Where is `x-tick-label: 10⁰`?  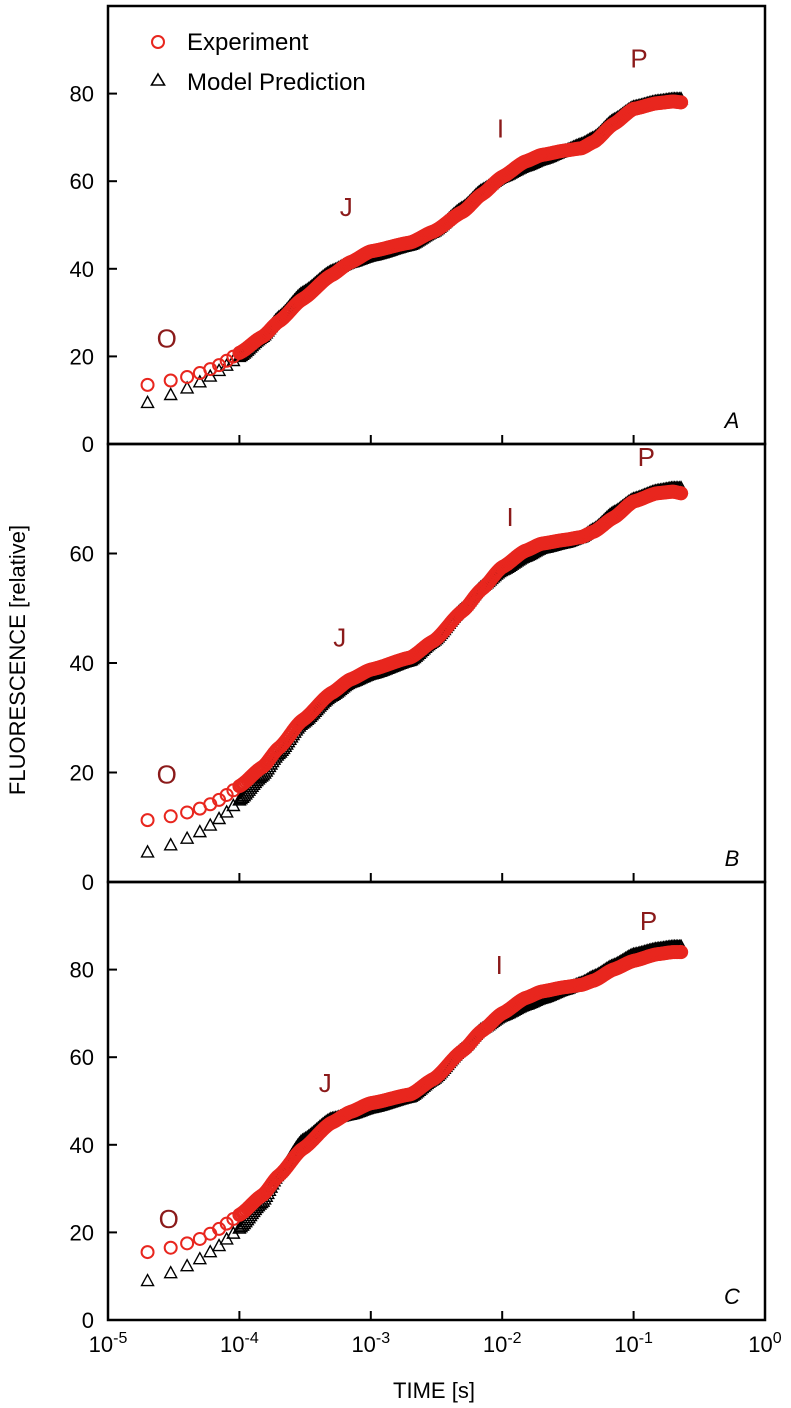
x-tick-label: 10⁰ is located at coordinates (764, 1343).